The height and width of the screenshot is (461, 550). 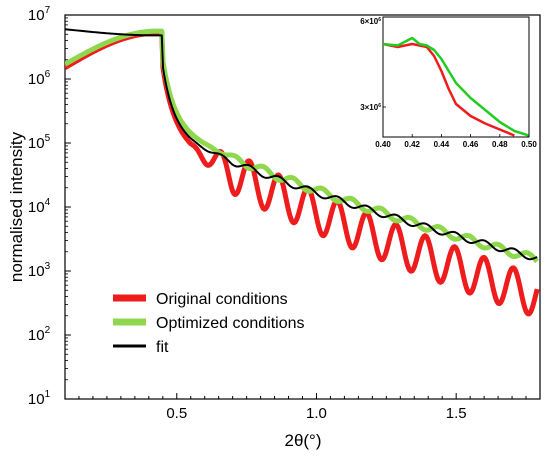 What do you see at coordinates (39, 142) in the screenshot?
I see `y-tick-label: 10⁵` at bounding box center [39, 142].